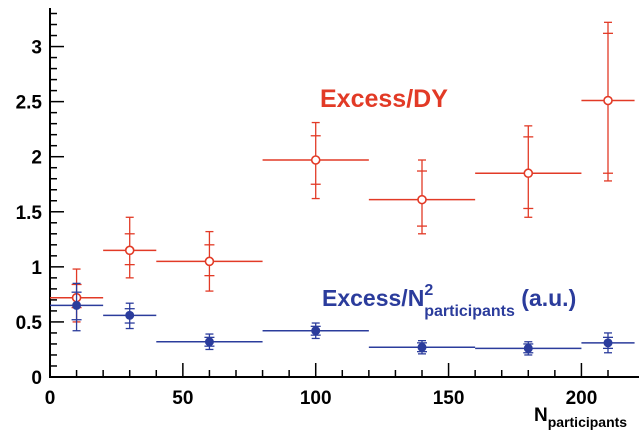  I want to click on annotation-blue-tail: (a.u.), so click(545, 298).